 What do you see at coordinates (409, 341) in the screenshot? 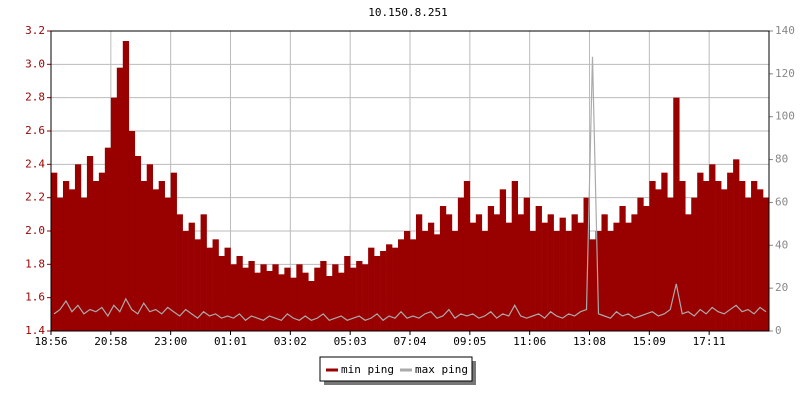
I see `x-tick-label: 07:04` at bounding box center [409, 341].